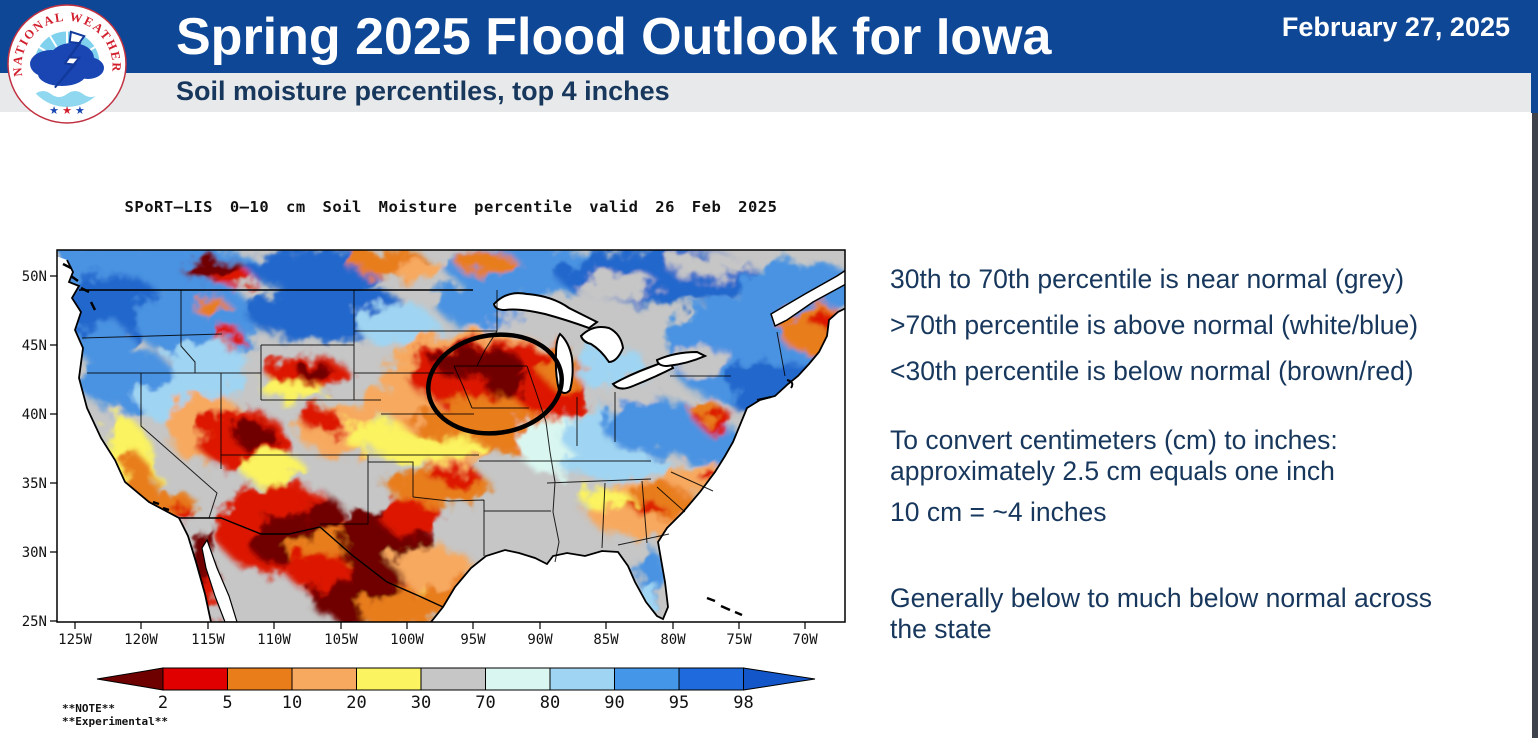  I want to click on map-note: **NOTE** **Experimental**, so click(115, 715).